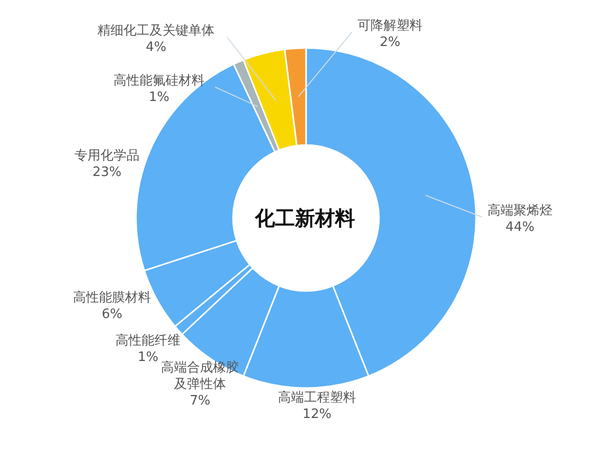  Describe the element at coordinates (390, 26) in the screenshot. I see `slice-label: 可降解塑料` at that location.